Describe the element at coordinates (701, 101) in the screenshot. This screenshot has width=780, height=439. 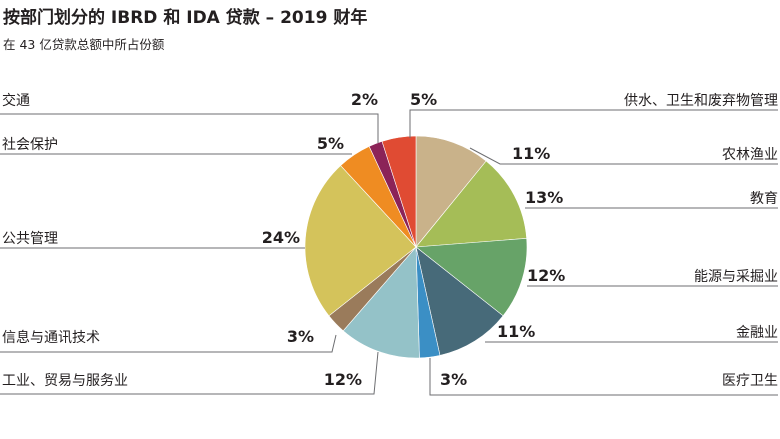
I see `slice-category-label: 供水、卫生和废弃物管理` at that location.